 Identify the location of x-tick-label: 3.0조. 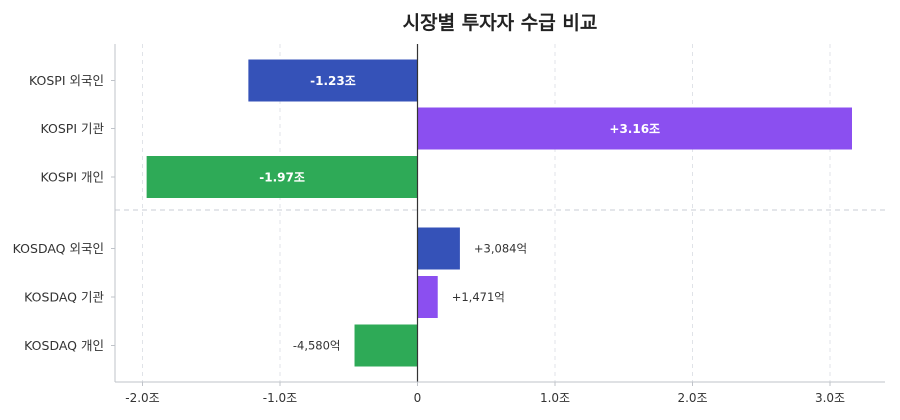
(830, 398).